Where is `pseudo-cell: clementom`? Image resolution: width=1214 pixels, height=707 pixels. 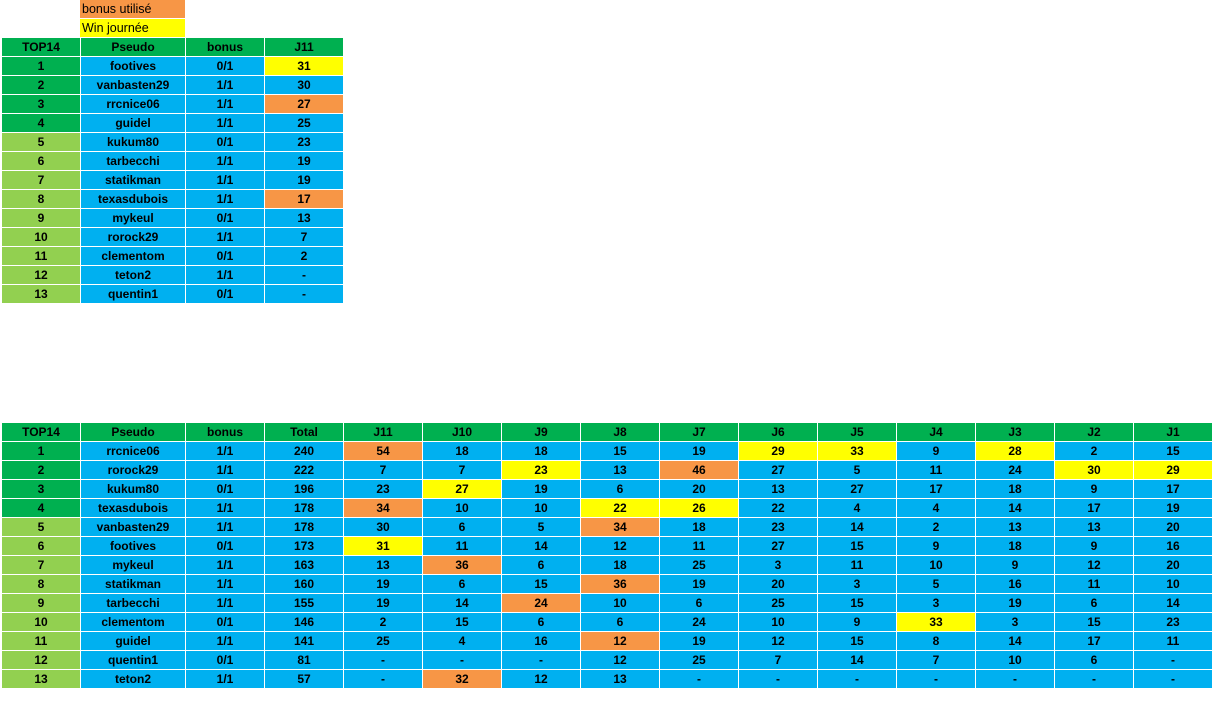
pseudo-cell: clementom is located at coordinates (133, 622).